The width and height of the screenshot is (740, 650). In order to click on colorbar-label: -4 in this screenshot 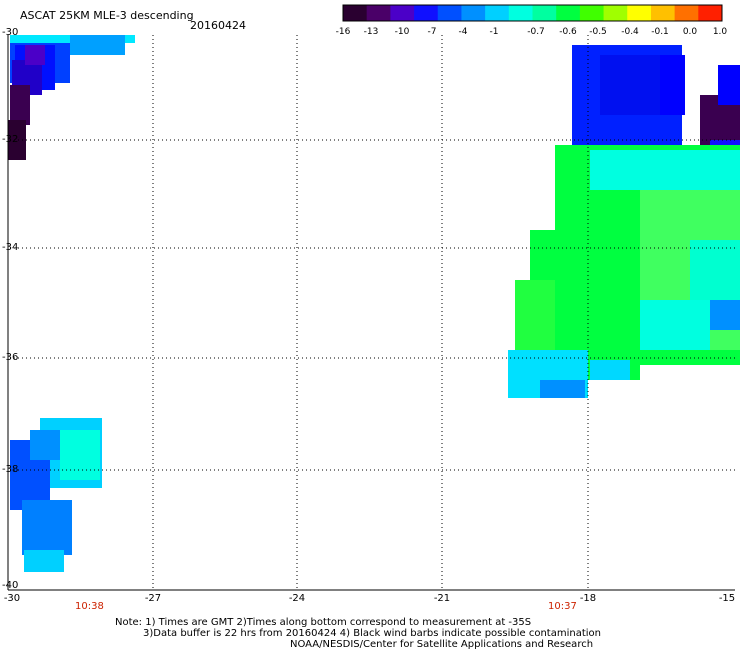, I will do `click(463, 32)`.